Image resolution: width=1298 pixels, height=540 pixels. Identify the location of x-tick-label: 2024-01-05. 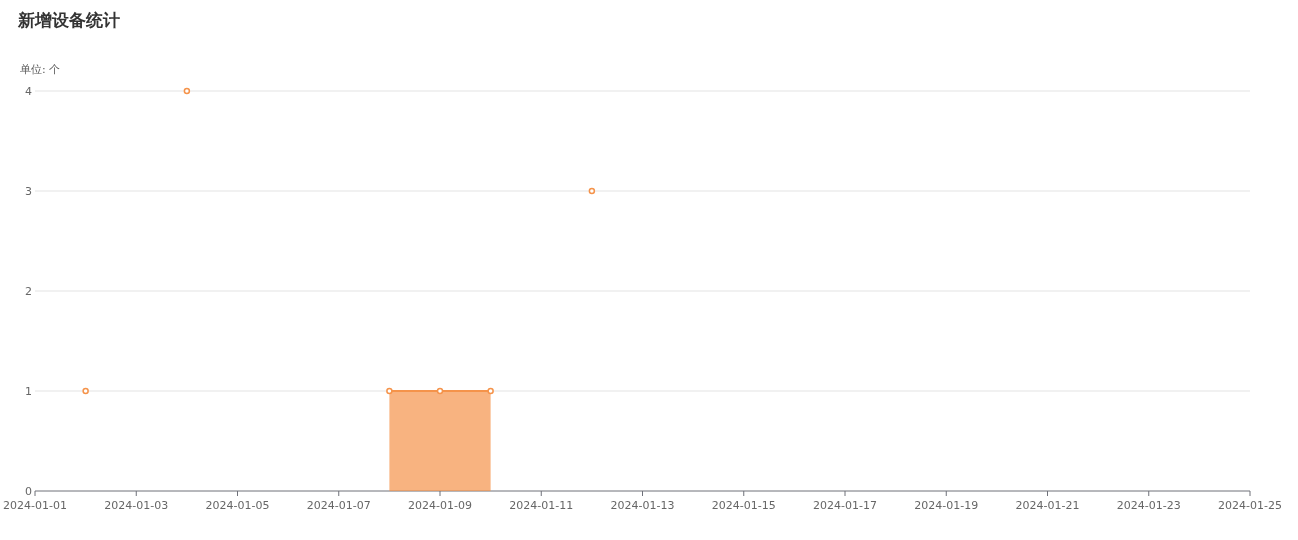
(237, 505).